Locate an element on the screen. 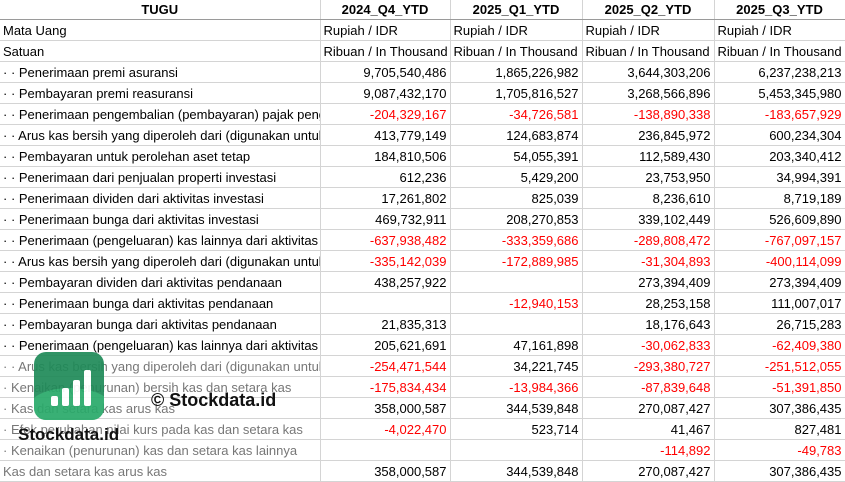  value-cell: -767,097,157 is located at coordinates (779, 240).